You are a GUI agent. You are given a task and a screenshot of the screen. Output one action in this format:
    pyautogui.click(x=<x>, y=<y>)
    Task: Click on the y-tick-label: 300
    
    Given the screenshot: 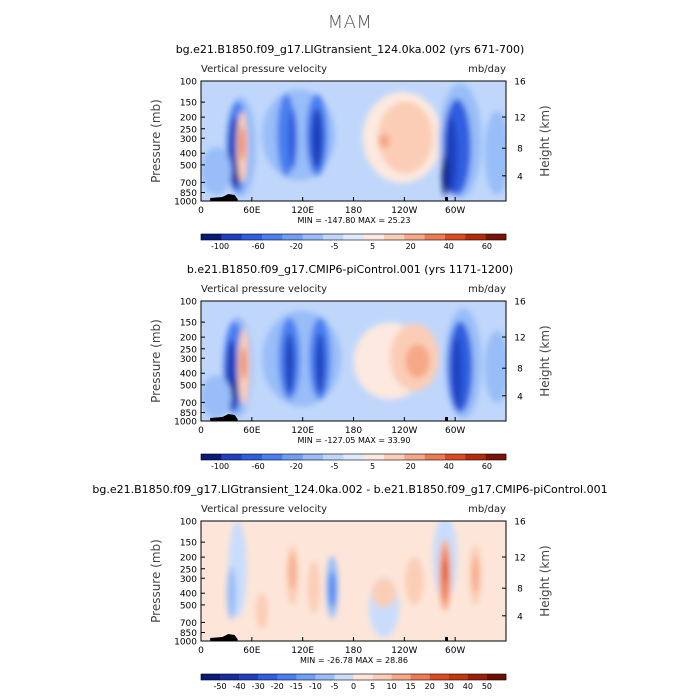 What is the action you would take?
    pyautogui.click(x=188, y=360)
    